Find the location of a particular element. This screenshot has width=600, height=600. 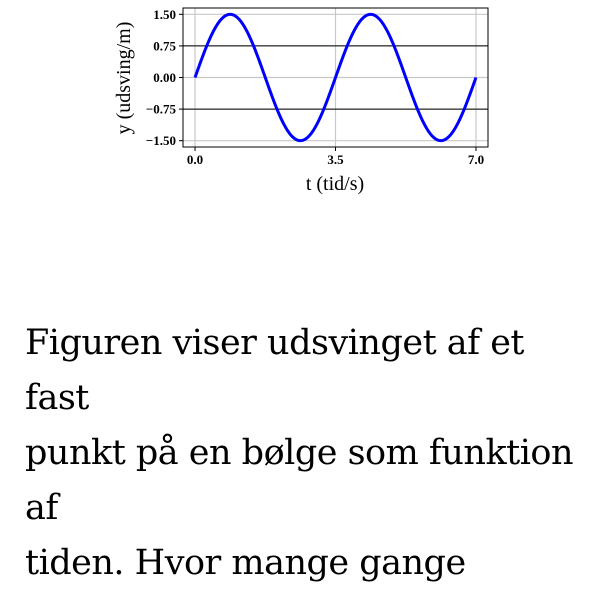

y-tick-label: 0.00 is located at coordinates (164, 77).